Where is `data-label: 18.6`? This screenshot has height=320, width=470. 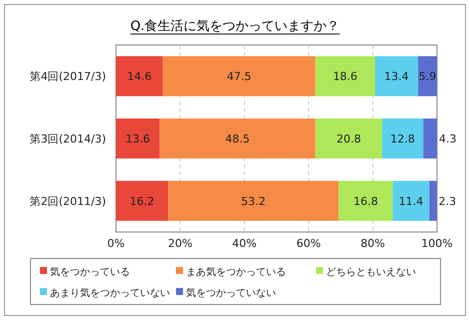 data-label: 18.6 is located at coordinates (345, 77).